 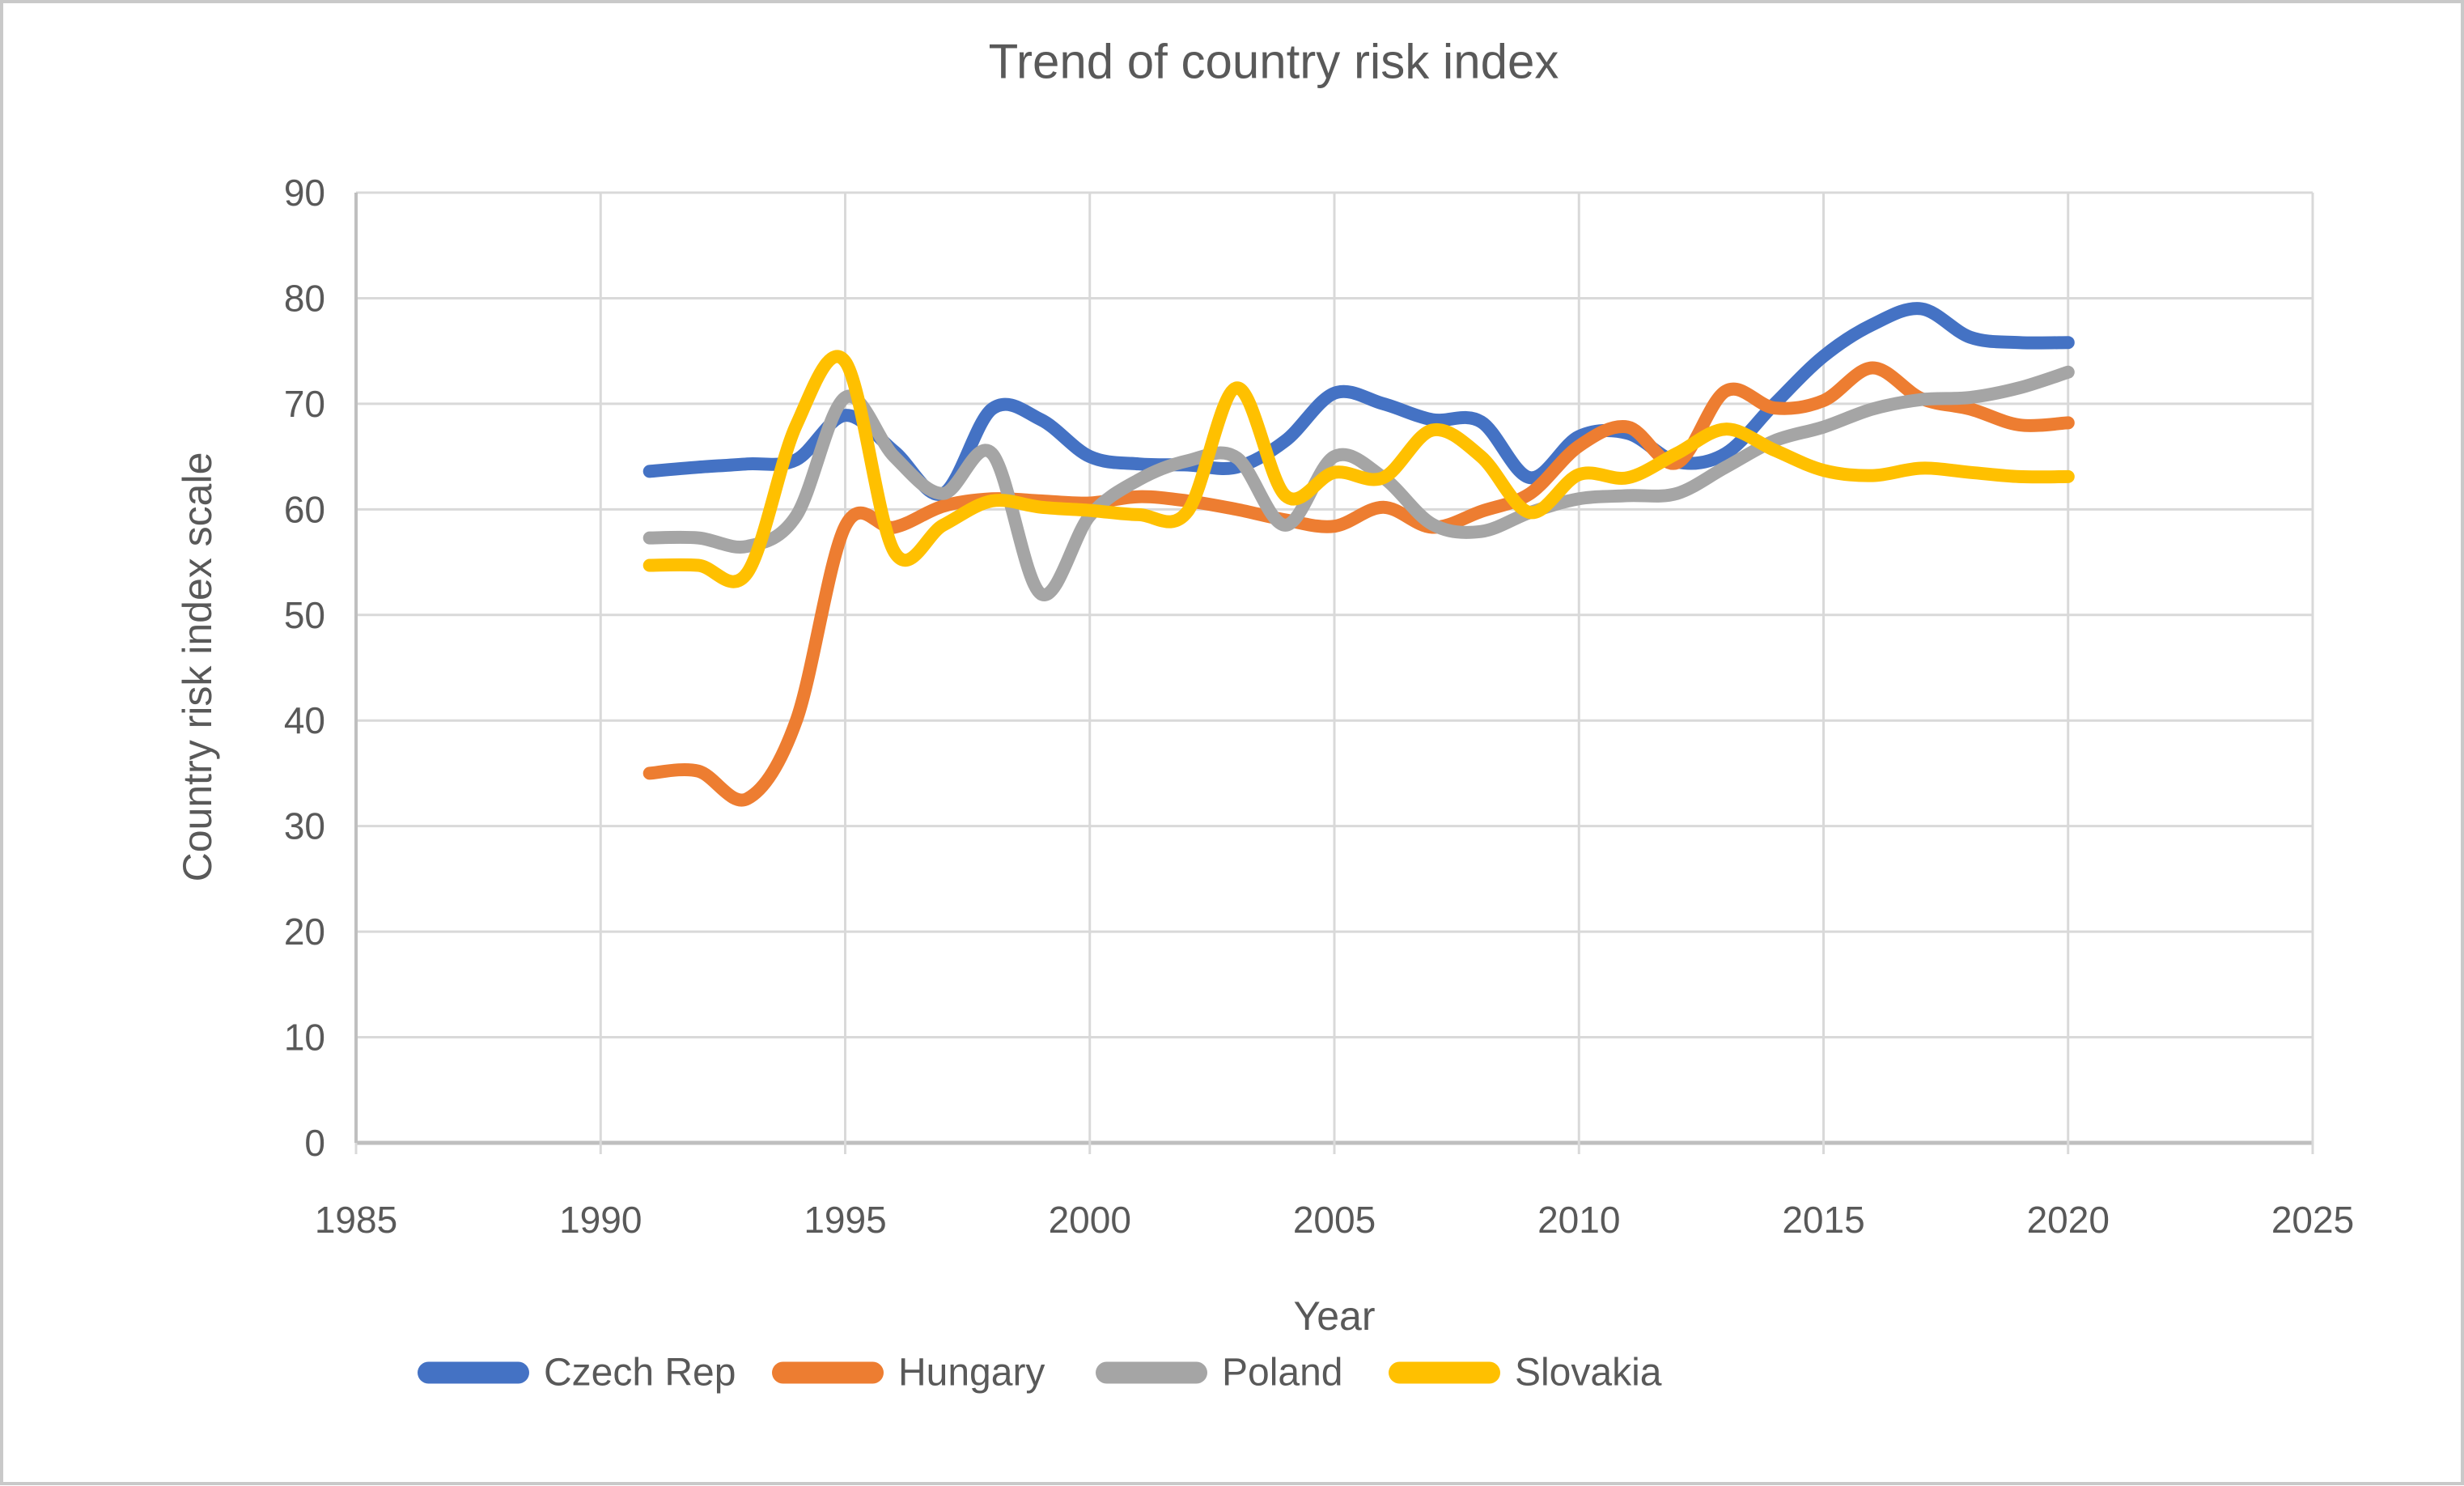 I want to click on legend-label-slovakia: Slovakia, so click(x=1588, y=1374).